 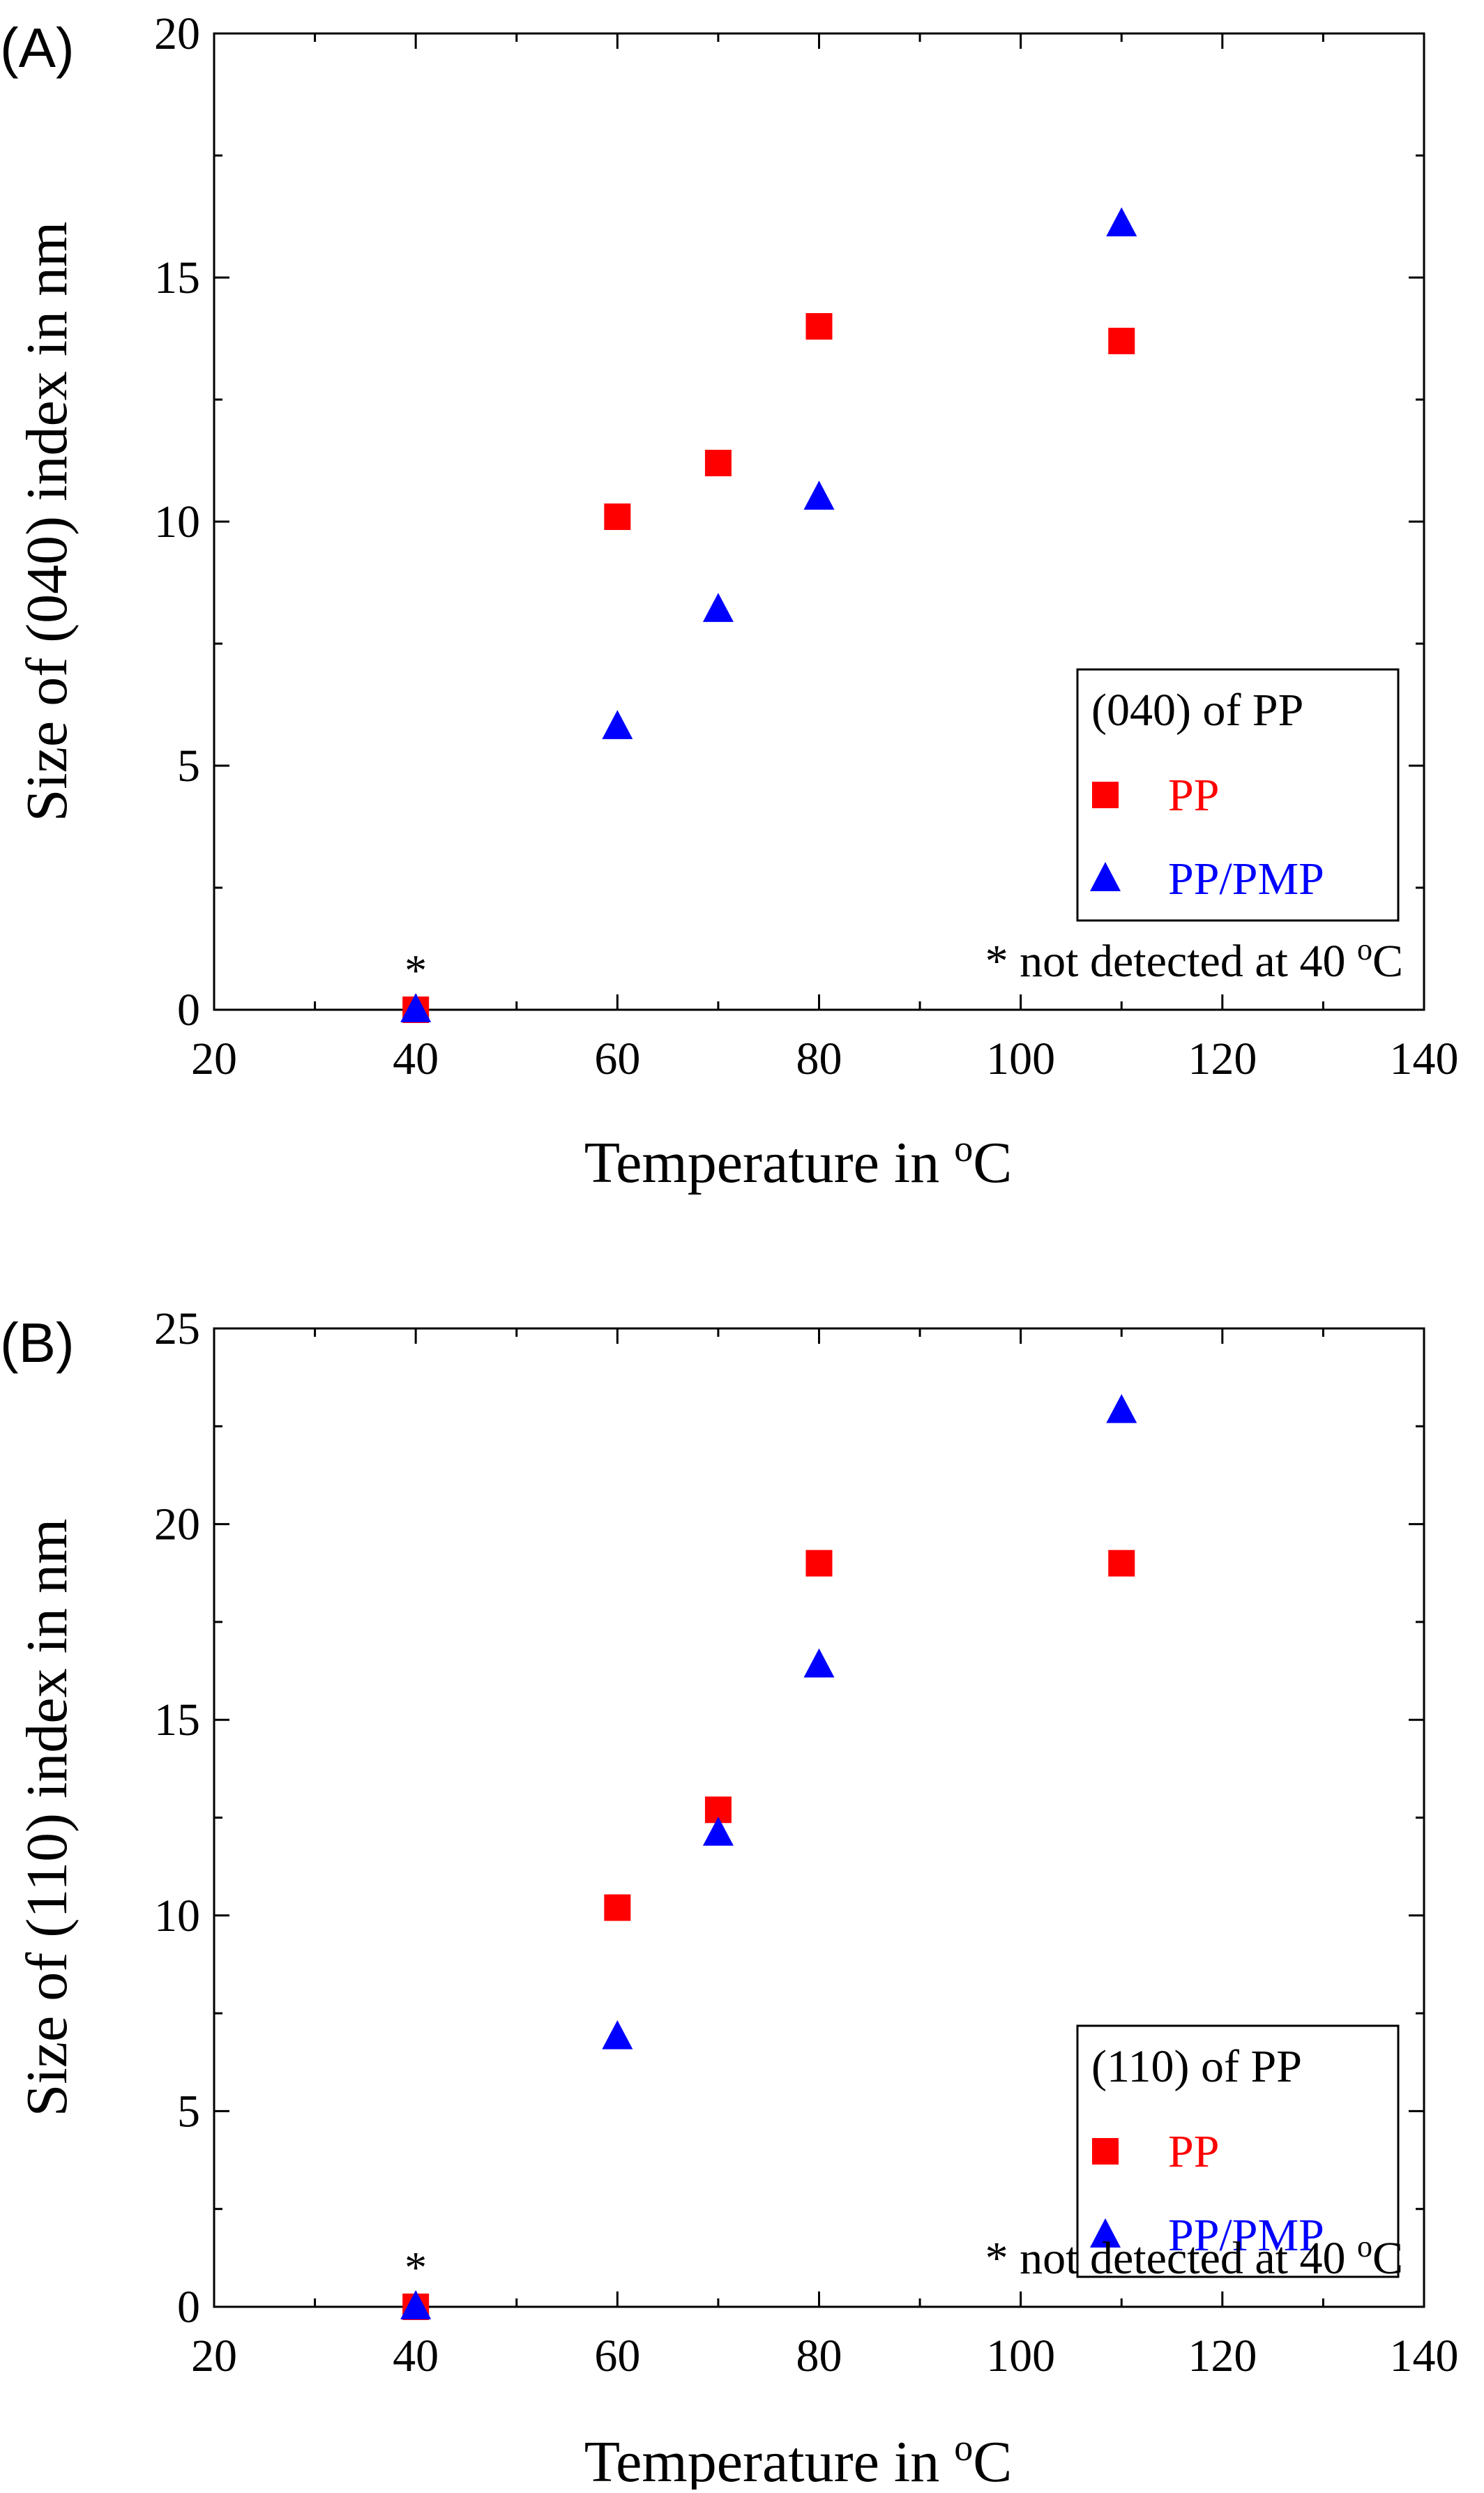 I want to click on legend-title: (040) of PP, so click(x=1197, y=710).